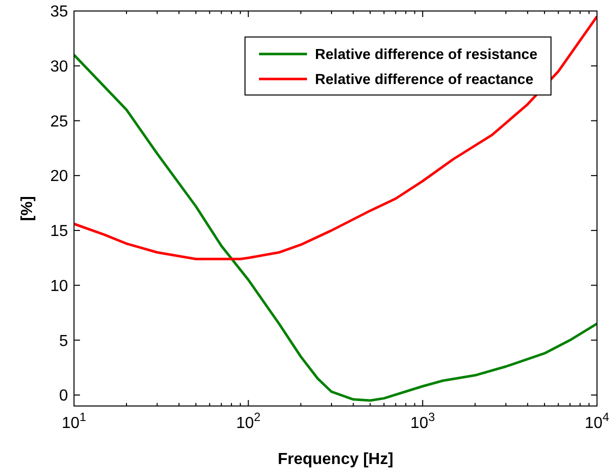  I want to click on y-tick-label: 30, so click(59, 67).